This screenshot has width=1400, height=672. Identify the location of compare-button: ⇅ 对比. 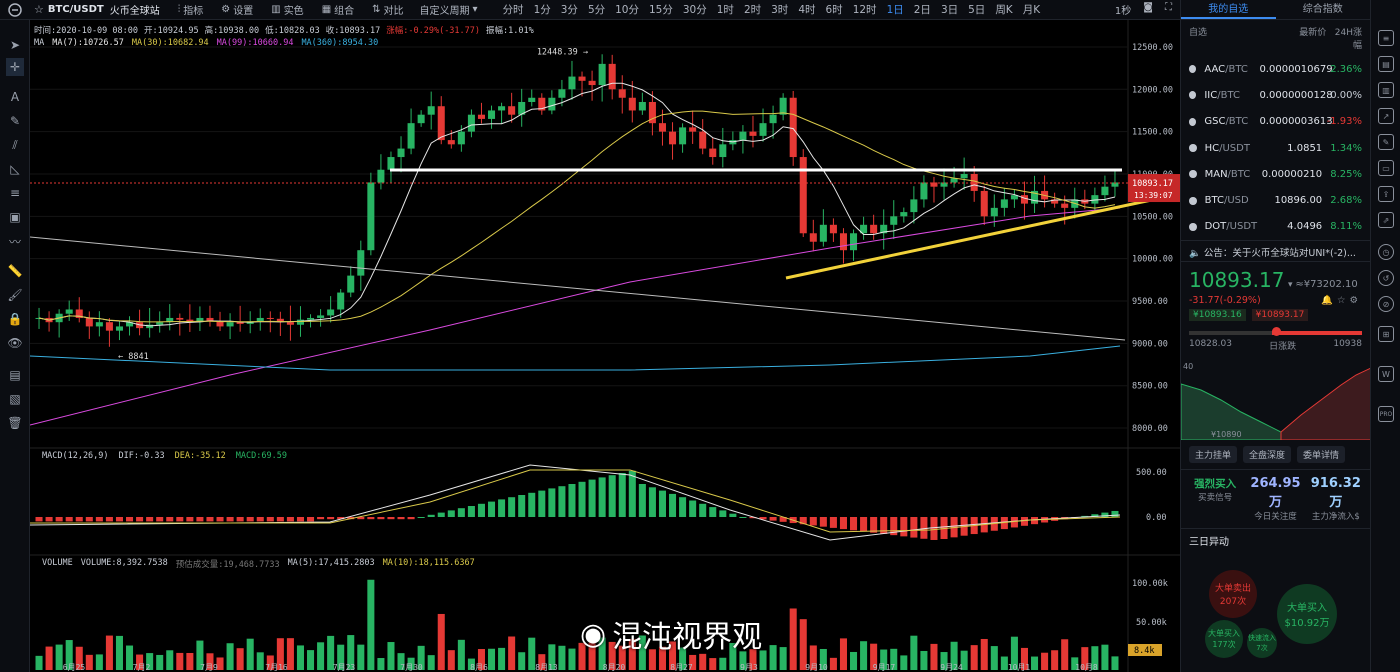
(388, 10).